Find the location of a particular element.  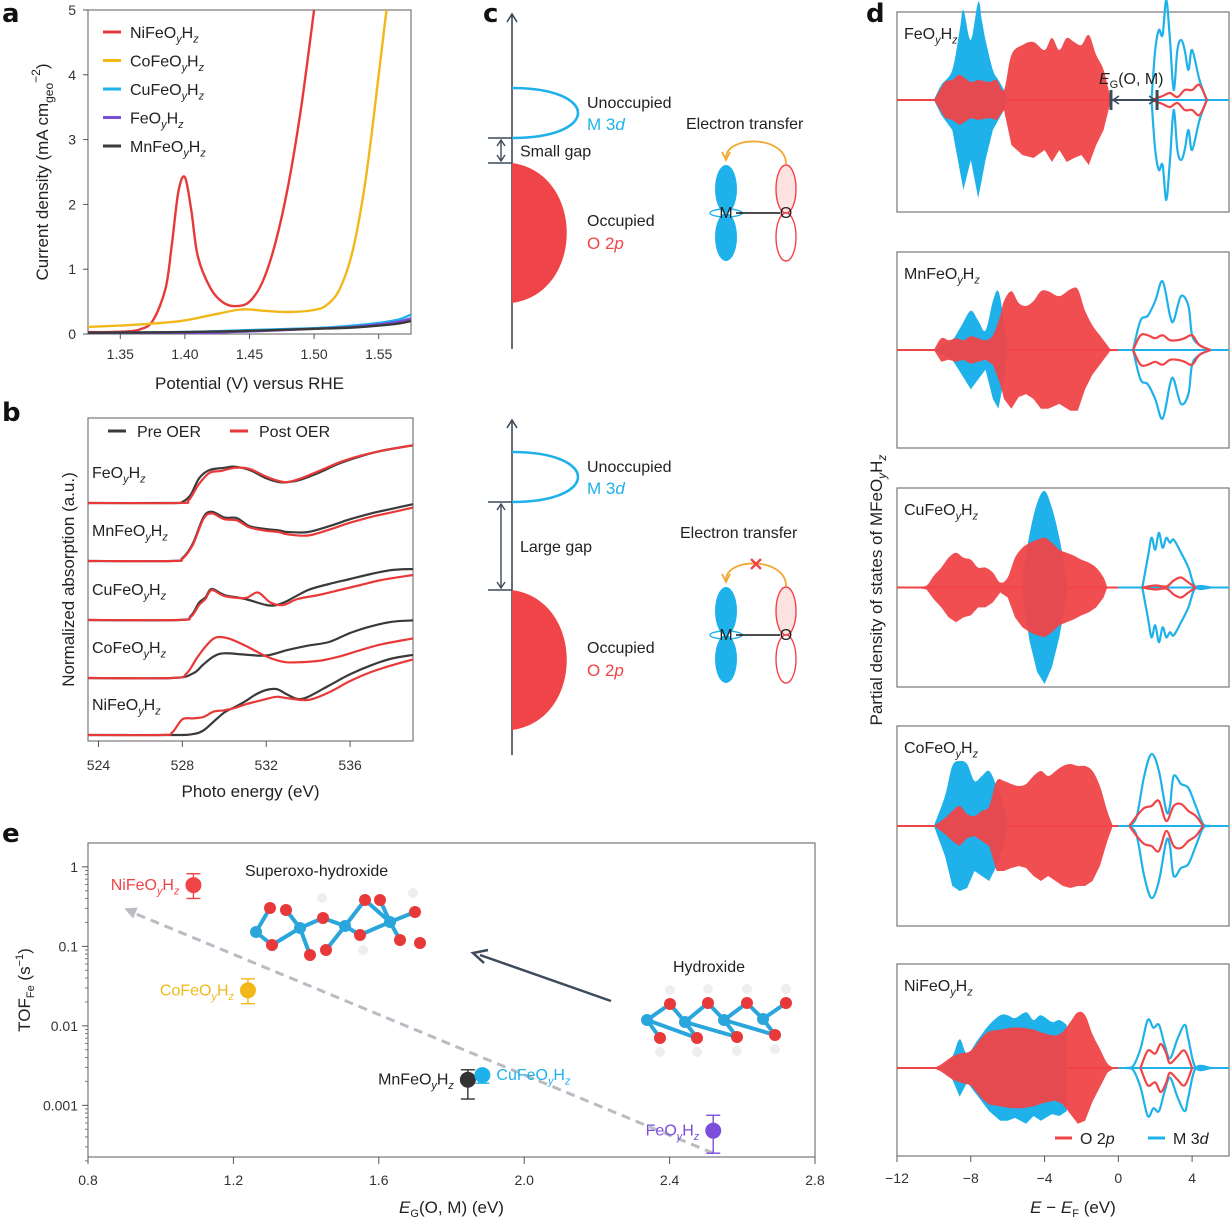

y-axis-label: TOFFe (s−1) is located at coordinates (25, 990).